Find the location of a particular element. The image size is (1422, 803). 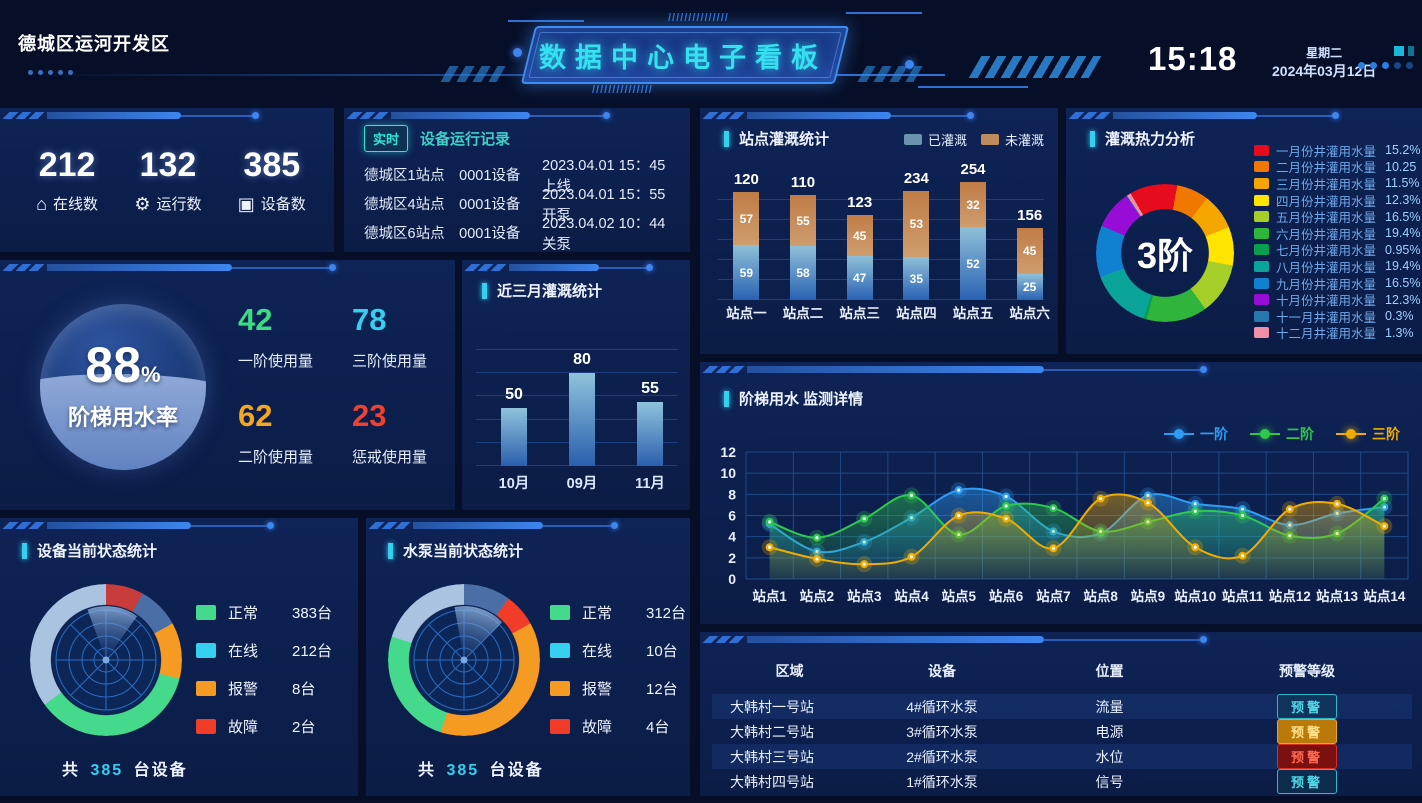

legend-item: 正常 383台 is located at coordinates (264, 612).